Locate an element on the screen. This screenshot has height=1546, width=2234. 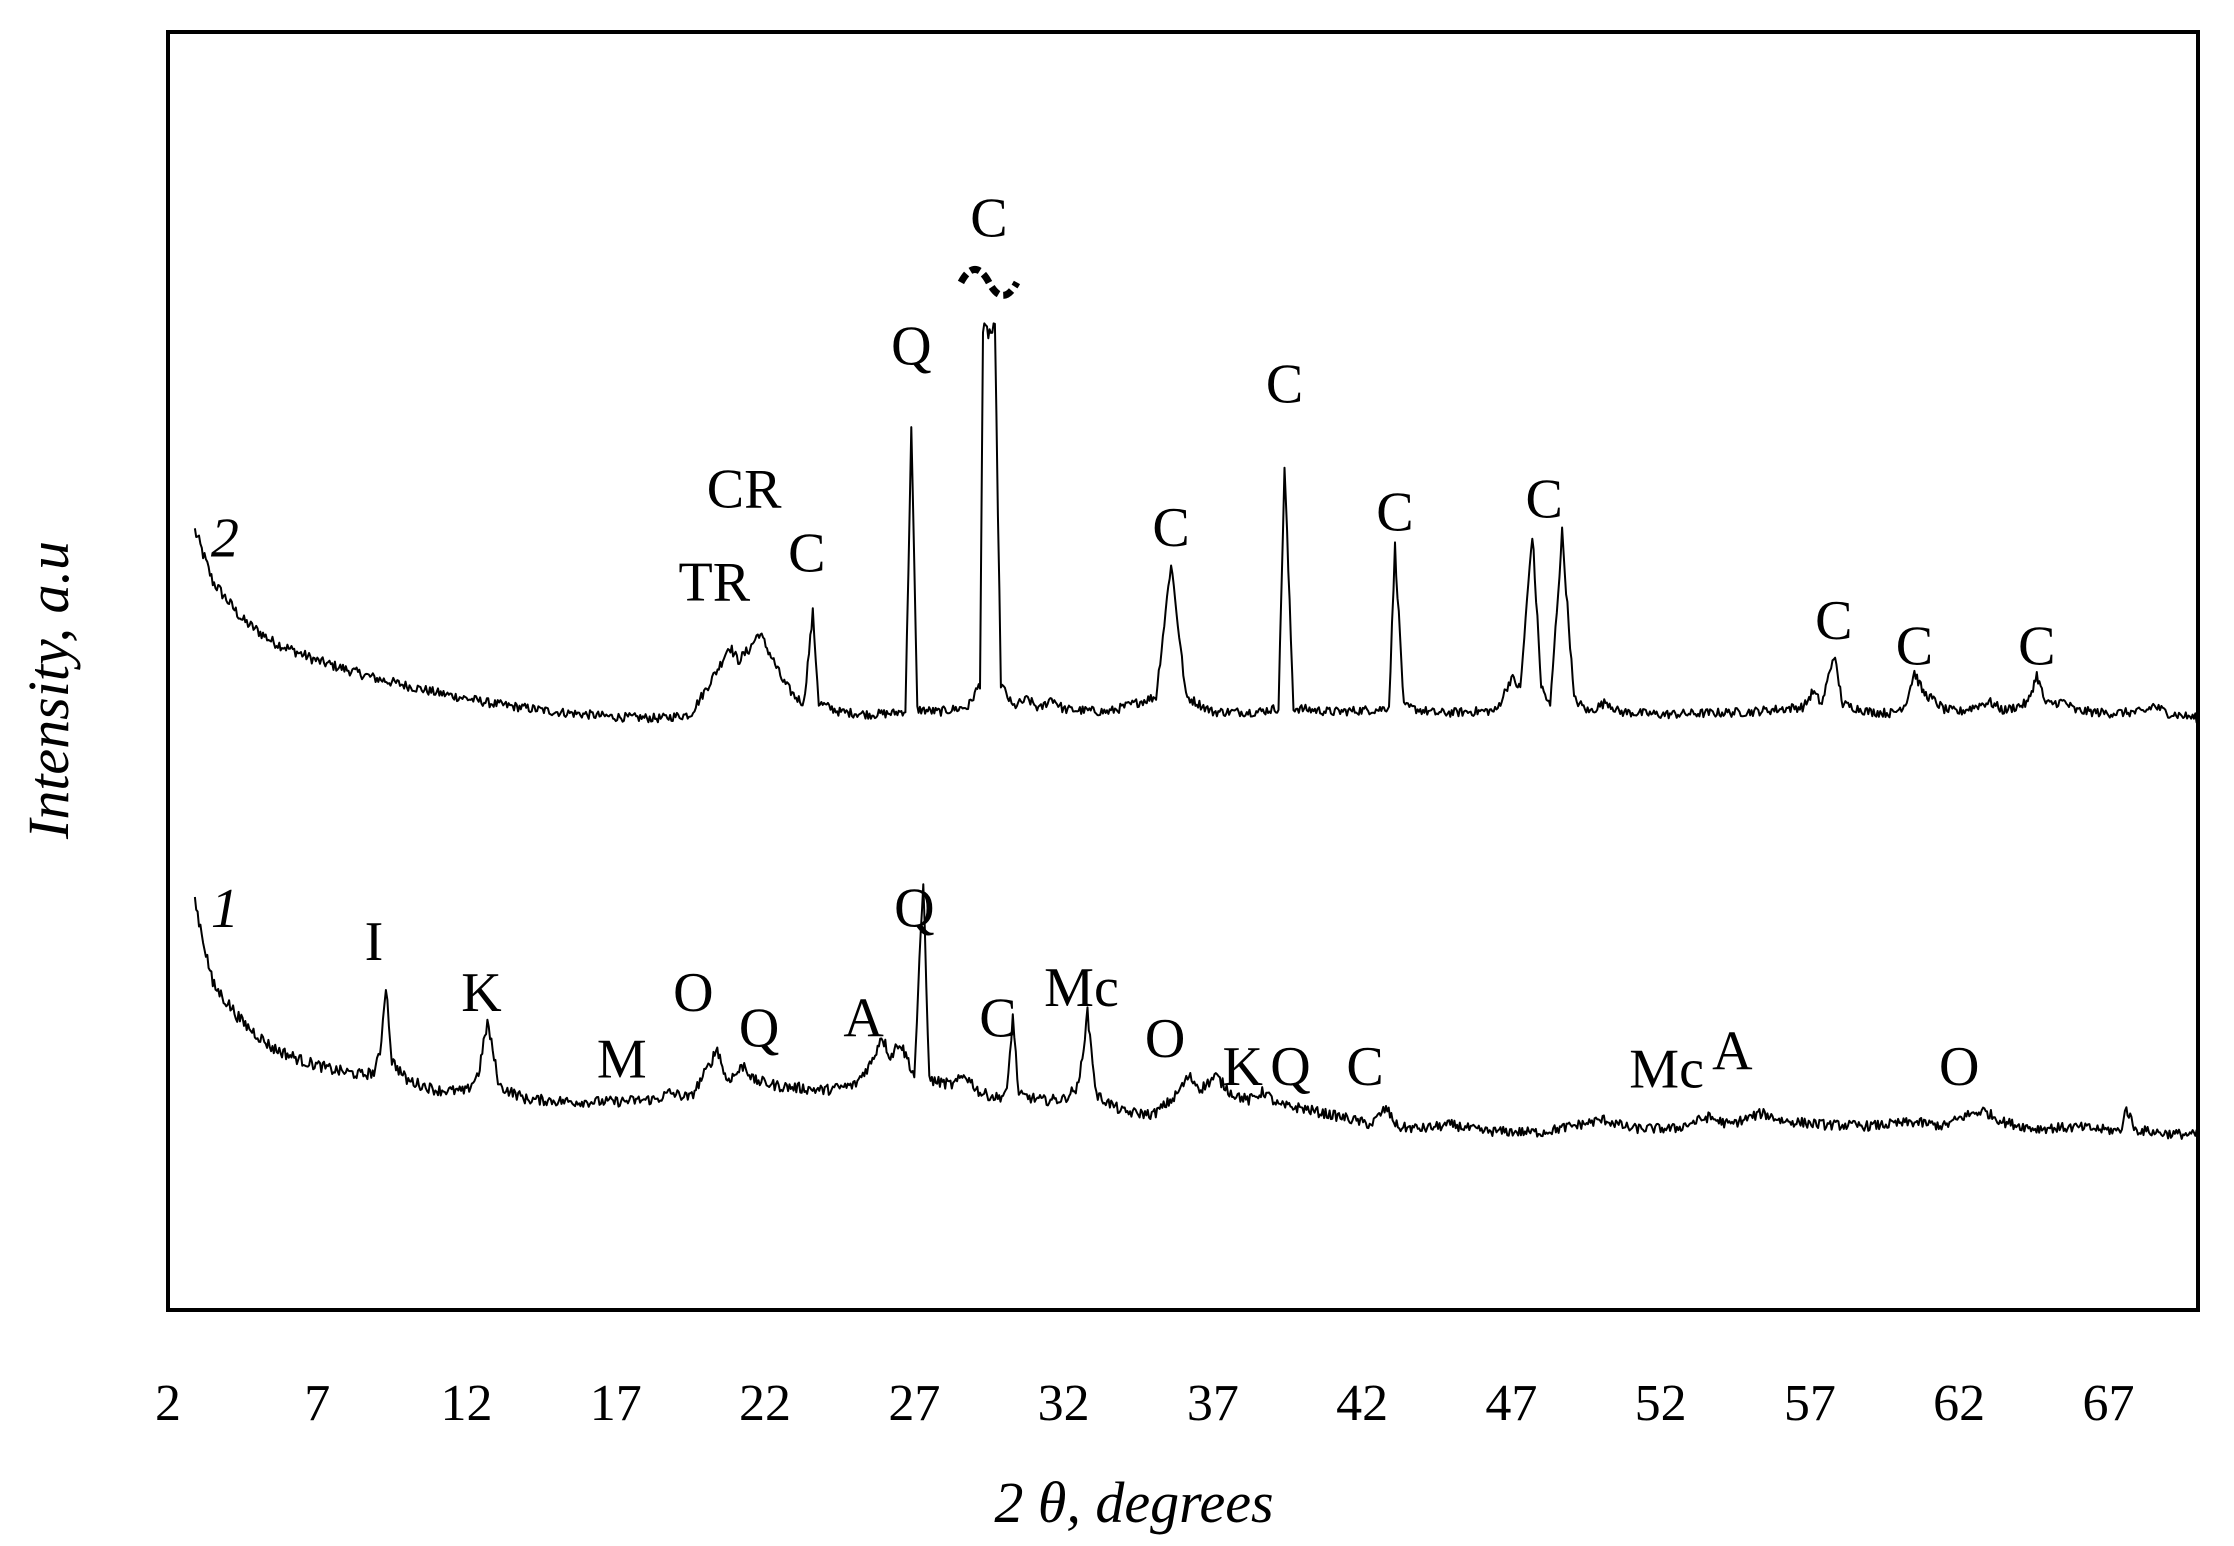
x-tick-label: 67 is located at coordinates (2108, 1403).